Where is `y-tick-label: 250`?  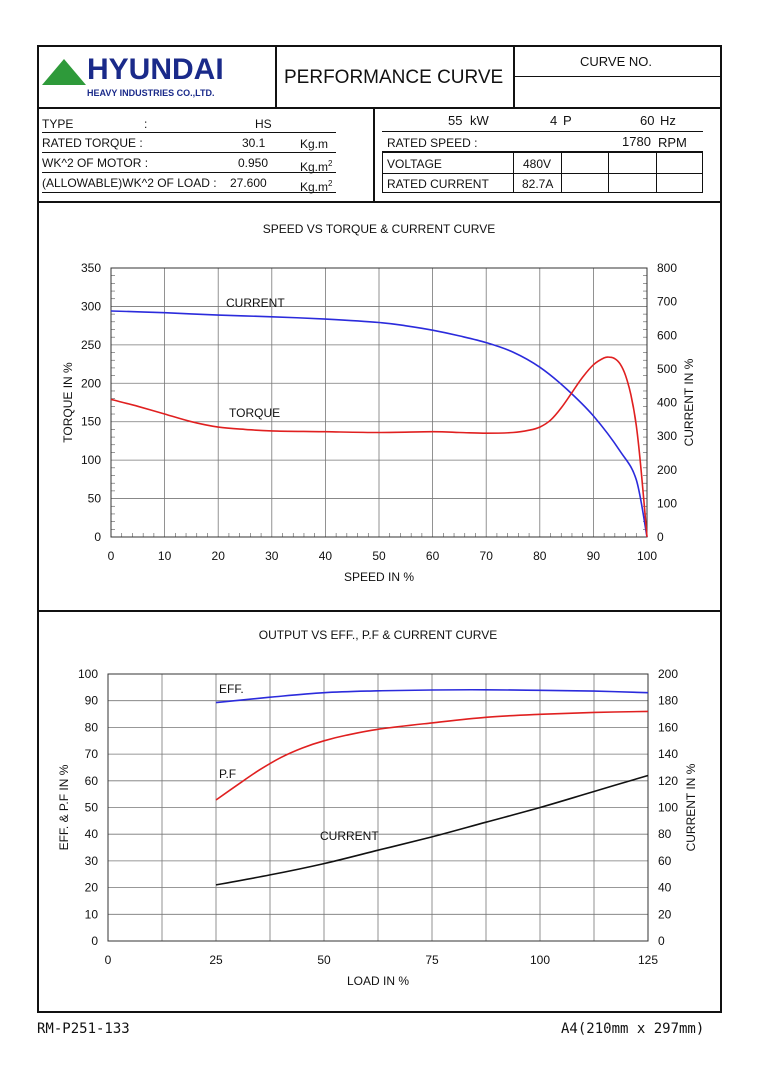 y-tick-label: 250 is located at coordinates (91, 345).